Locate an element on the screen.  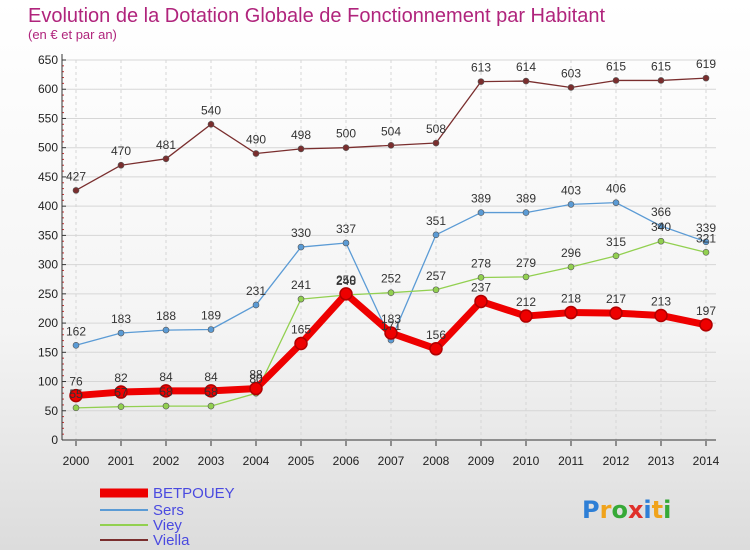
data-label-viella: 508 is located at coordinates (436, 129).